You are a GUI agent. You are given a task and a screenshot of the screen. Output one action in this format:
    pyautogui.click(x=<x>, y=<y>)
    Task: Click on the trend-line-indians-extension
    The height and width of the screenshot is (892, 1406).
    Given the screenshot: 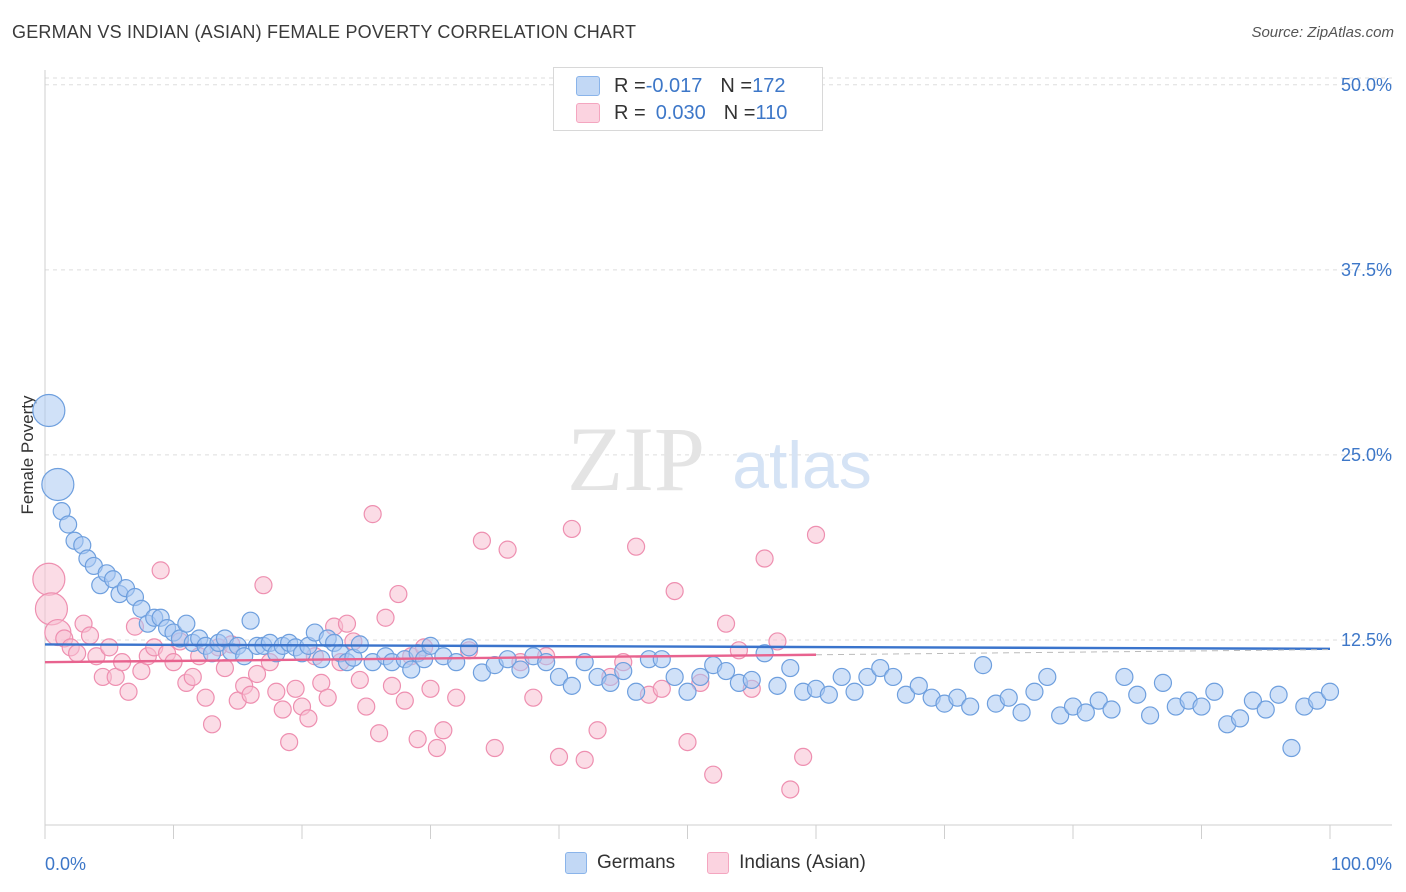 What is the action you would take?
    pyautogui.click(x=1073, y=652)
    